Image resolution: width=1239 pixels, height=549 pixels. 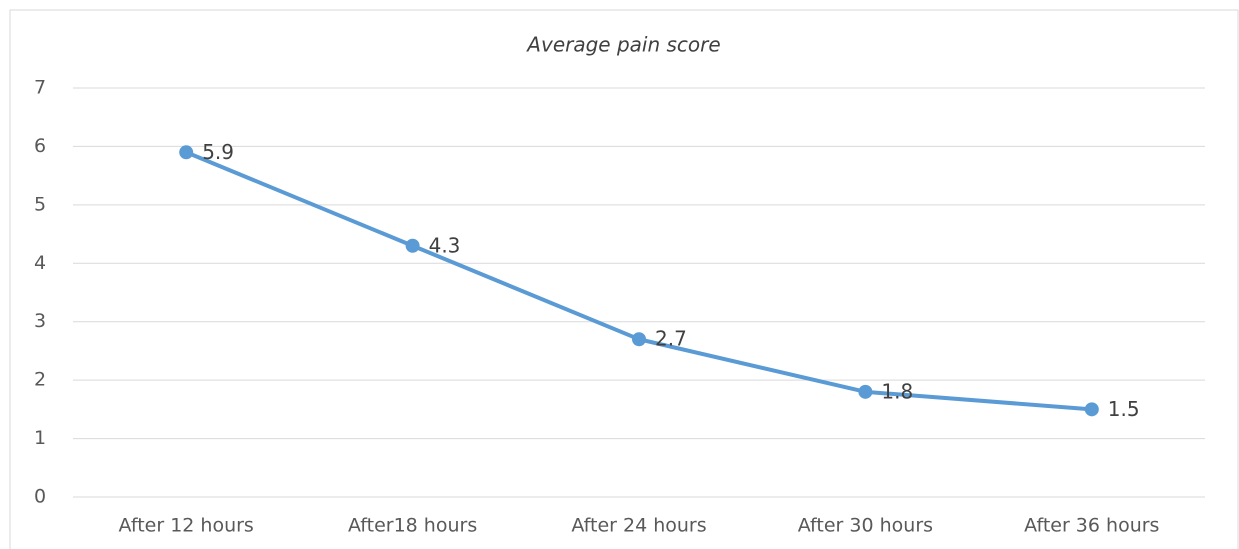 I want to click on data-label: 5.9, so click(x=218, y=152).